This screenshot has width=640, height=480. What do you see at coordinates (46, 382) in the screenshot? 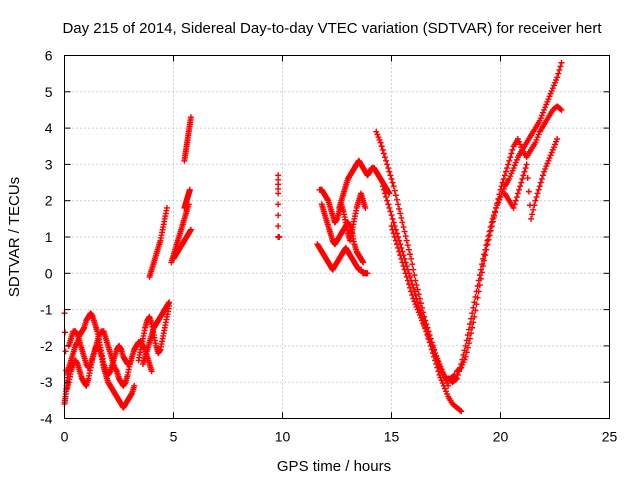
I see `y-tick-label: -3` at bounding box center [46, 382].